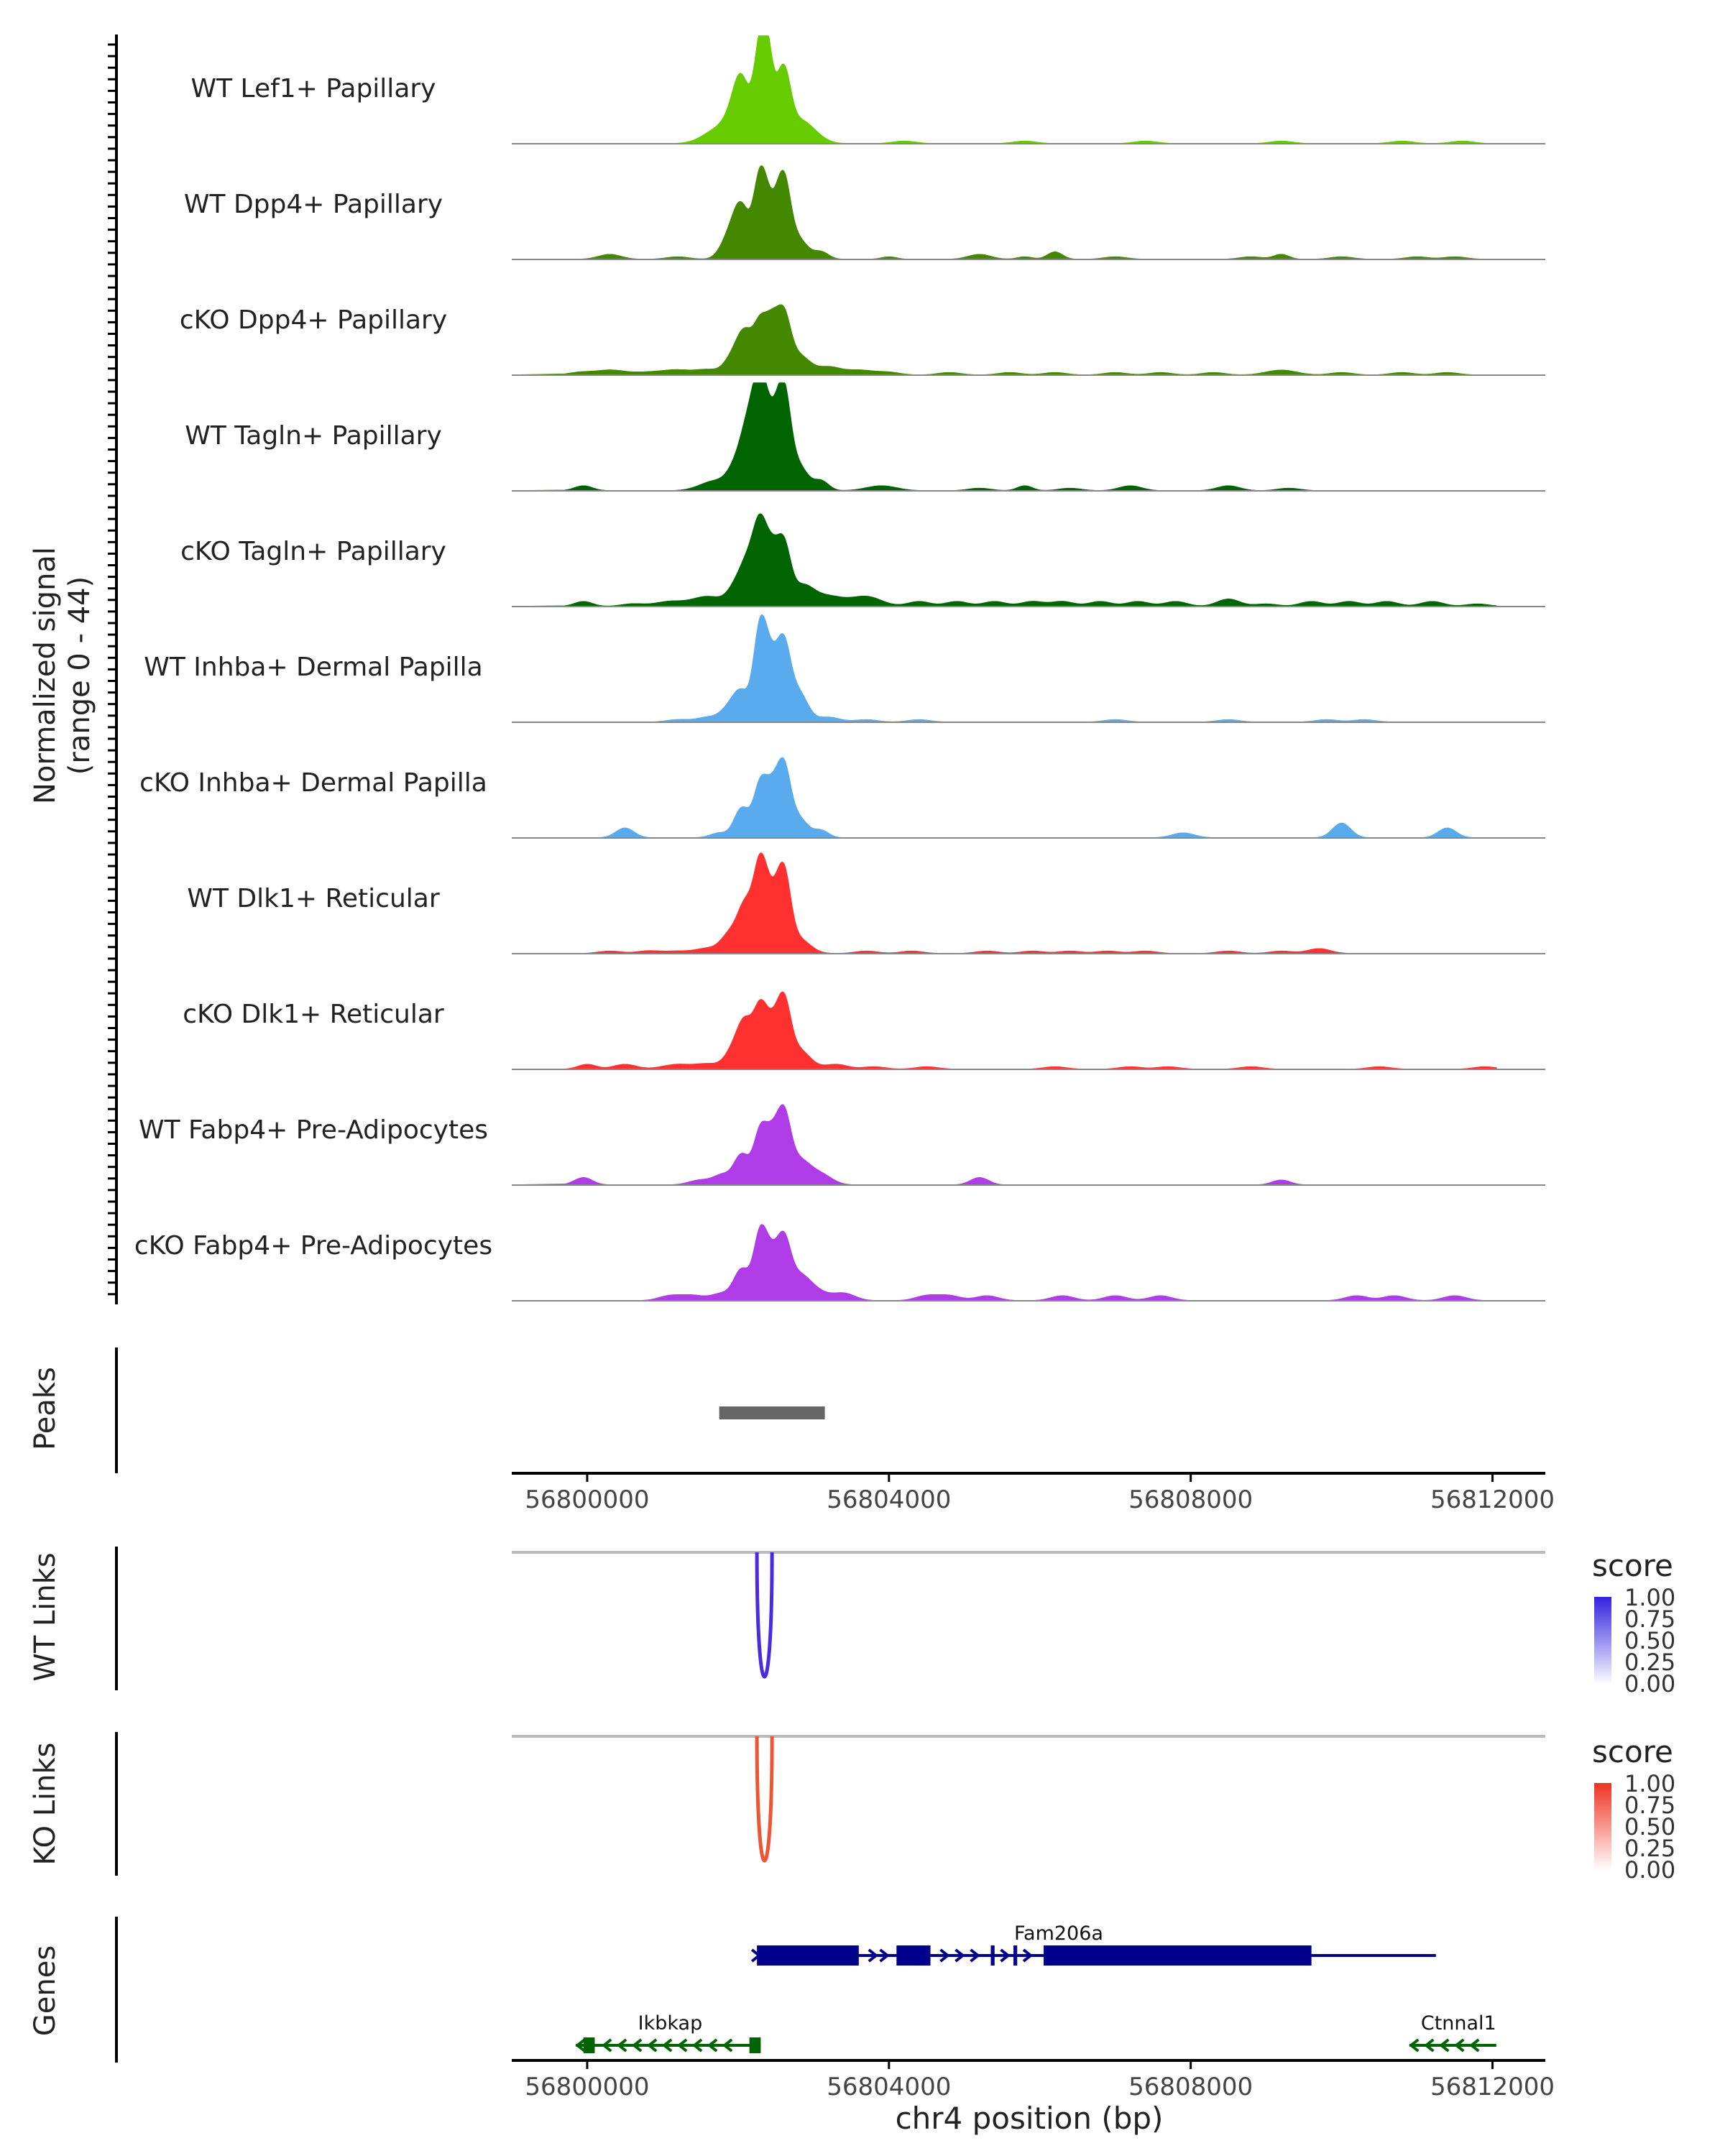 The image size is (1725, 2156). I want to click on wt-links-label: WT Links, so click(45, 1617).